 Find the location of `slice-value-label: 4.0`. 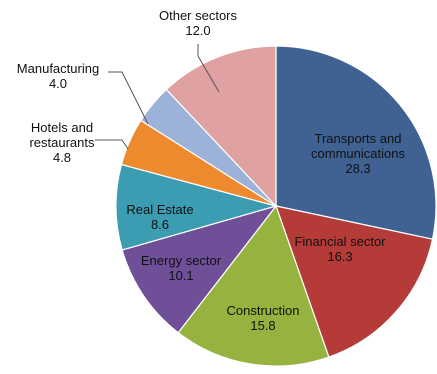

slice-value-label: 4.0 is located at coordinates (58, 83).